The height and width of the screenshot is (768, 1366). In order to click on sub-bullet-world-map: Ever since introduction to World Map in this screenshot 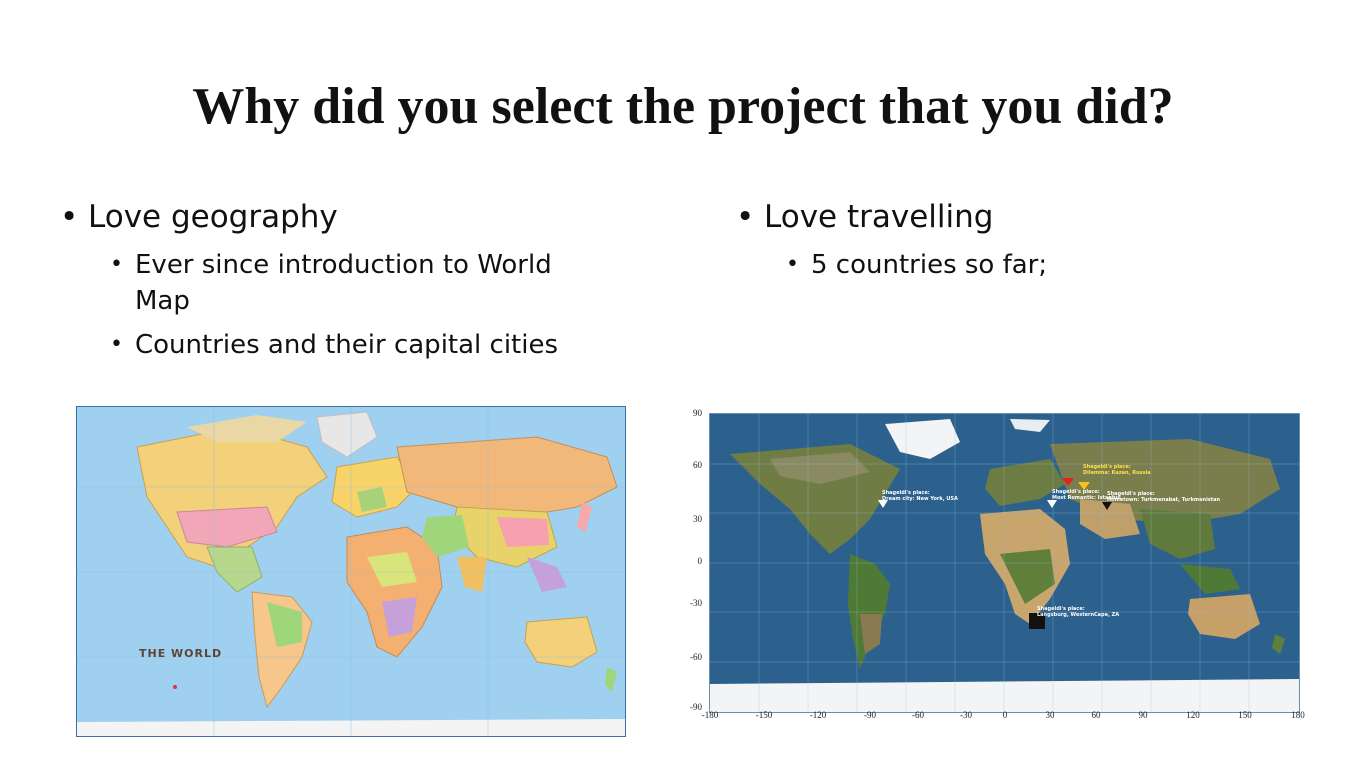, I will do `click(342, 283)`.